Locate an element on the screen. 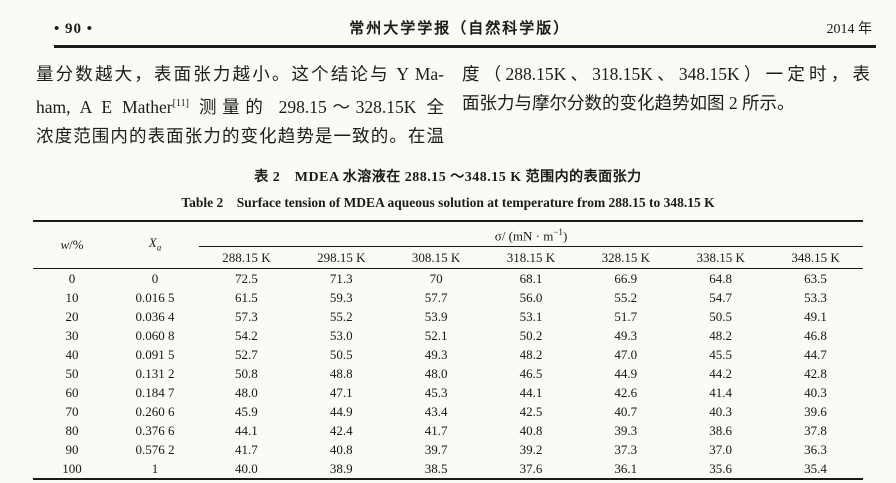 The width and height of the screenshot is (896, 483). table-cell: 41.7 is located at coordinates (246, 450).